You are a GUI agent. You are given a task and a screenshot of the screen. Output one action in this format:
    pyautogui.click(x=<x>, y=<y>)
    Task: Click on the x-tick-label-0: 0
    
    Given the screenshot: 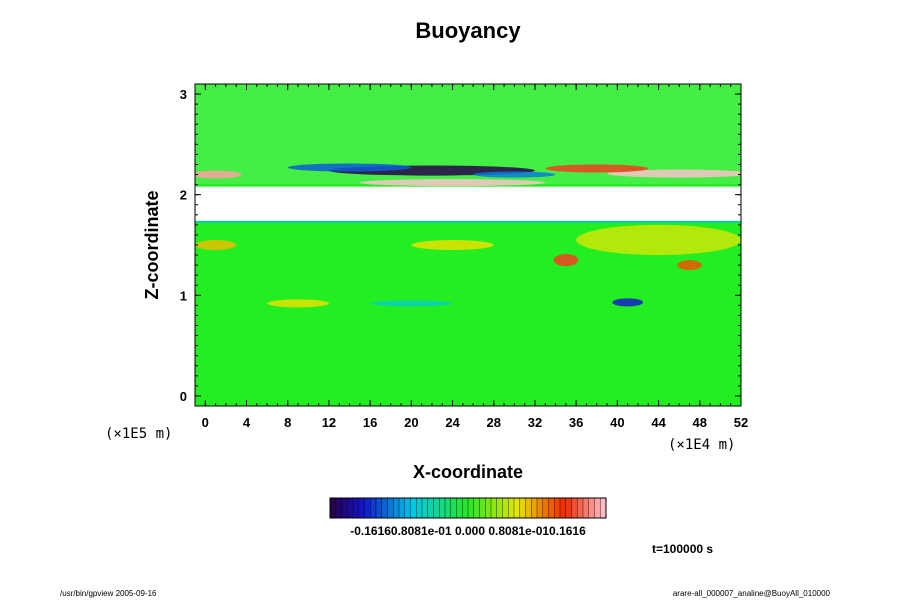 What is the action you would take?
    pyautogui.click(x=205, y=422)
    